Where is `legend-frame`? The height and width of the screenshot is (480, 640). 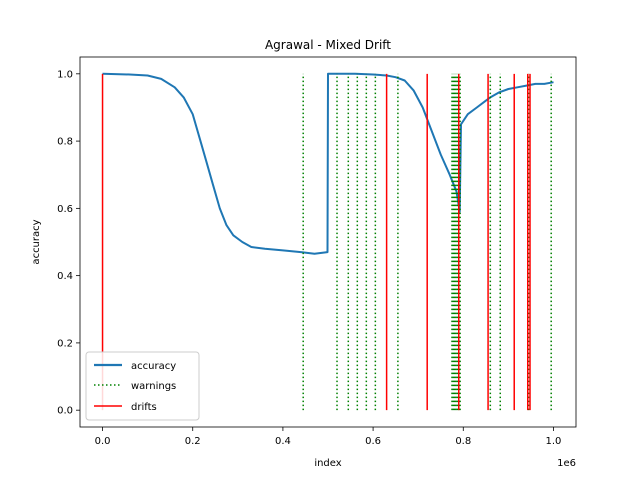 legend-frame is located at coordinates (142, 386).